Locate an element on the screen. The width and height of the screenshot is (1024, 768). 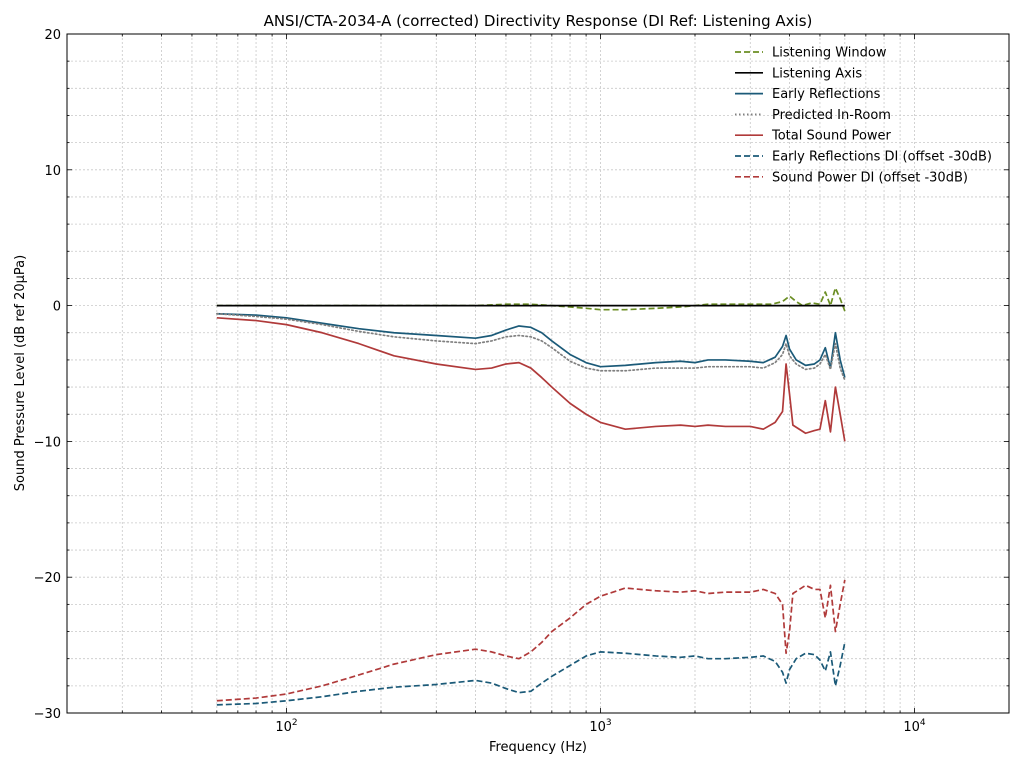
series-line-sound-power-di-offset-30db is located at coordinates (531, 640).